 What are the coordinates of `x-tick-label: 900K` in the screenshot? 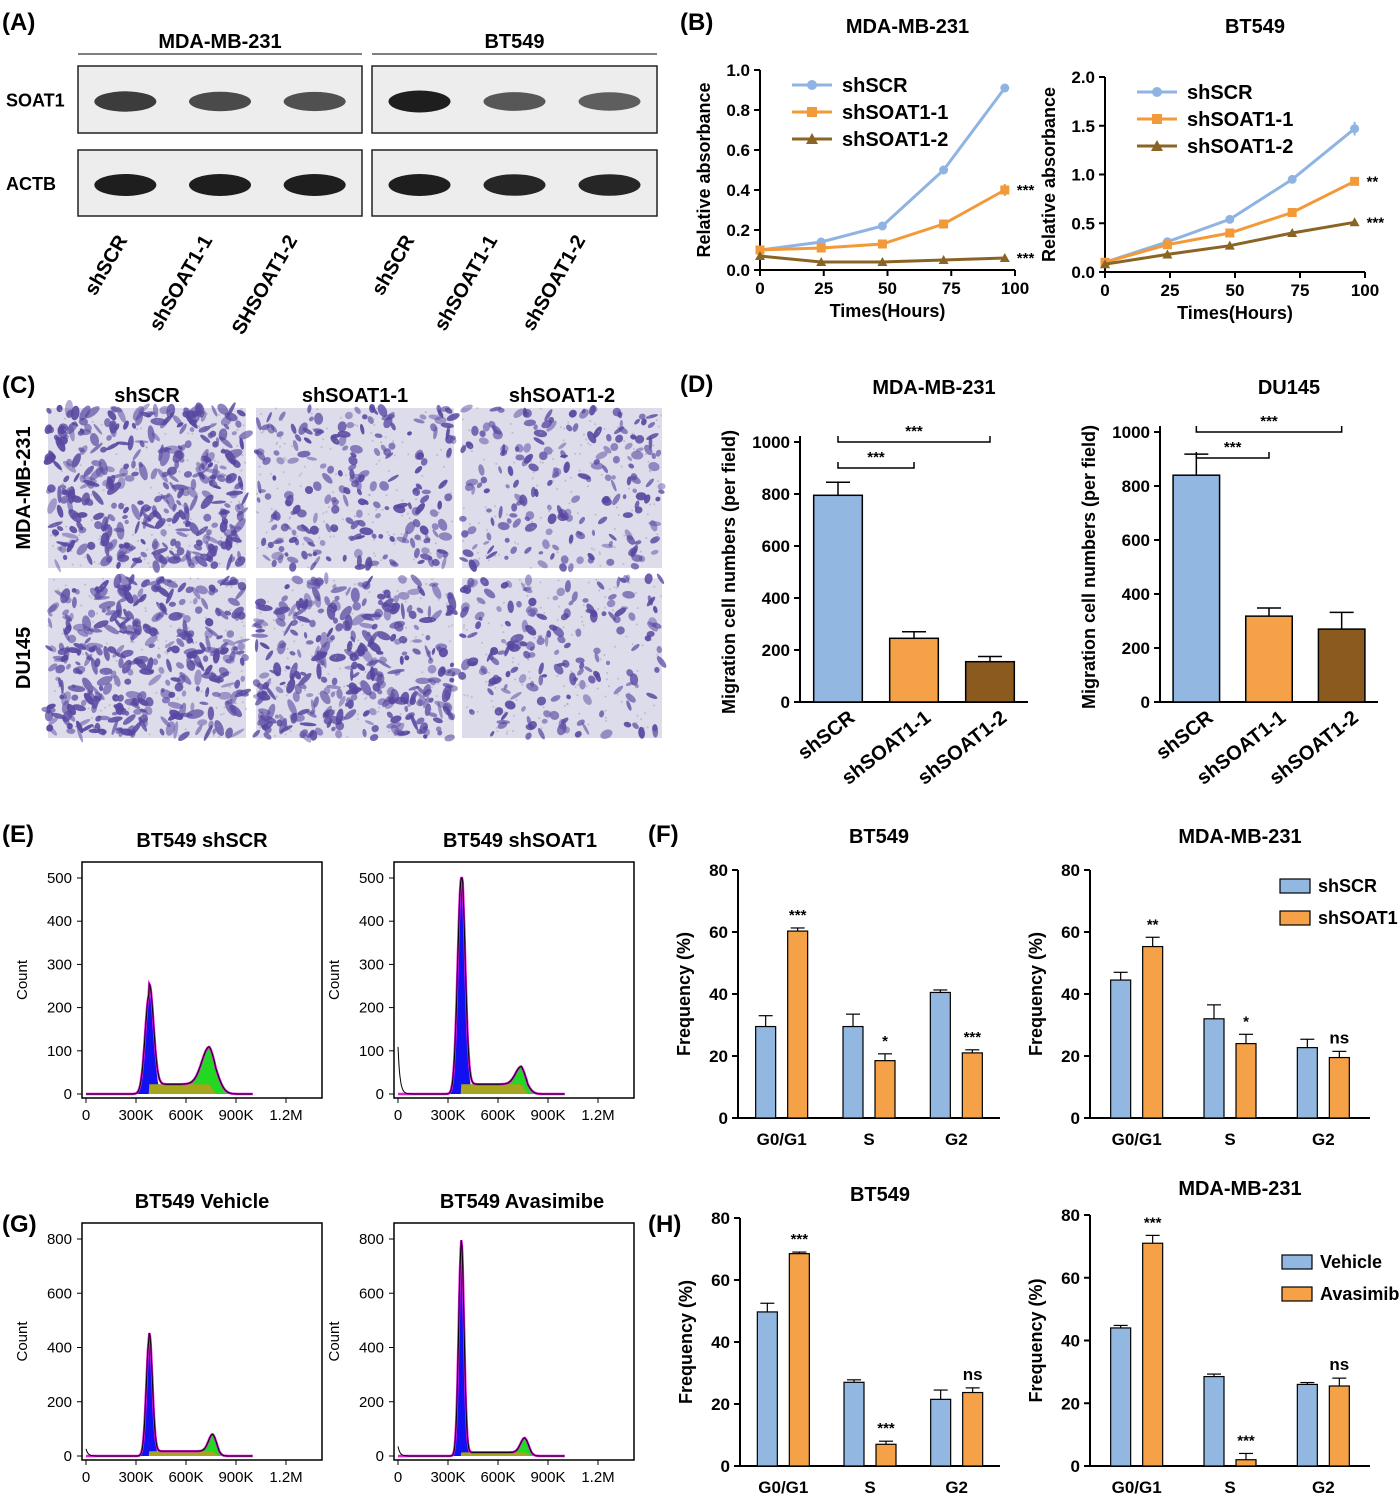 It's located at (547, 1115).